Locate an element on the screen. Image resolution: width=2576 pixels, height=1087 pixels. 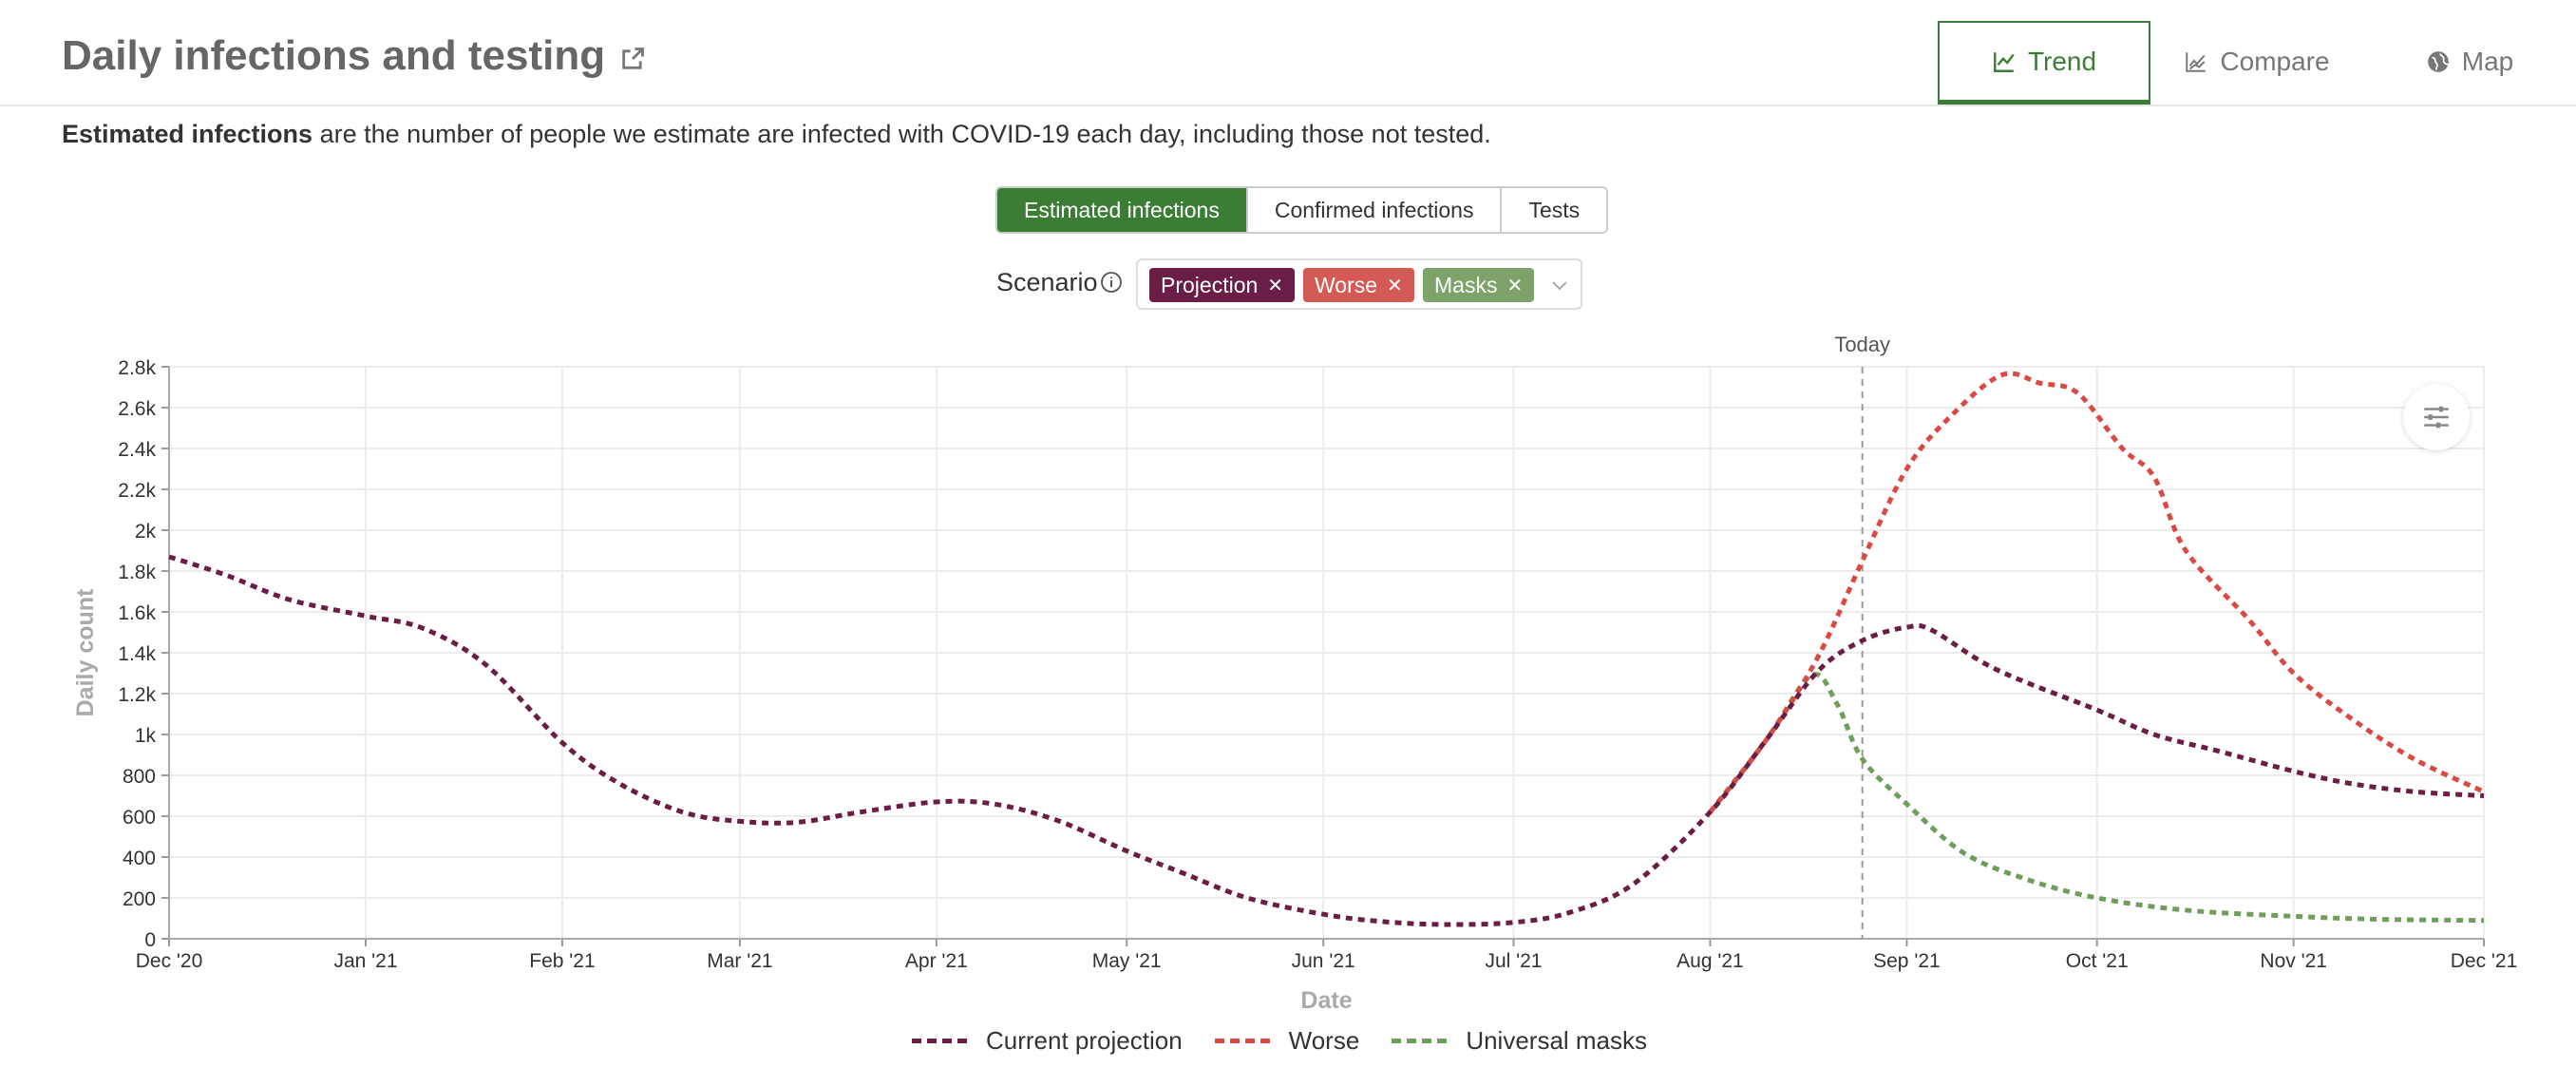
chip-projection-label: Projection is located at coordinates (1210, 284).